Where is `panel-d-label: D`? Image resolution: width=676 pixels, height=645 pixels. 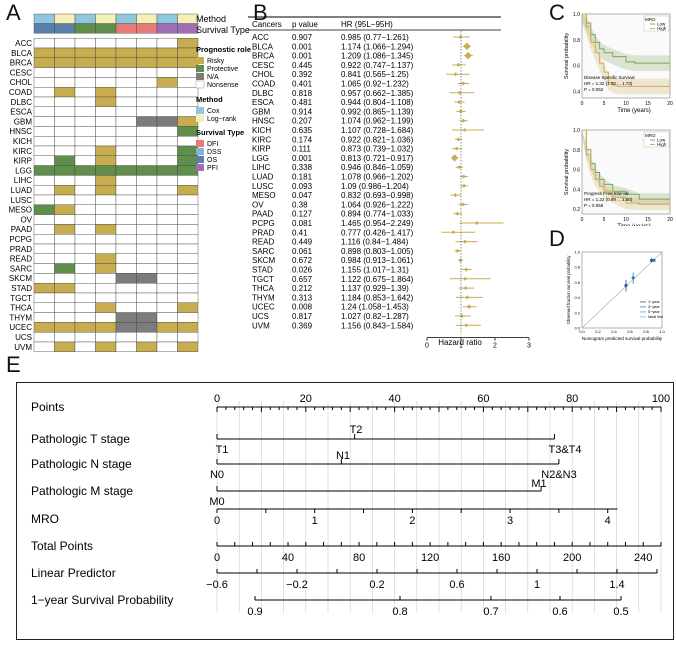
panel-d-label: D is located at coordinates (557, 238).